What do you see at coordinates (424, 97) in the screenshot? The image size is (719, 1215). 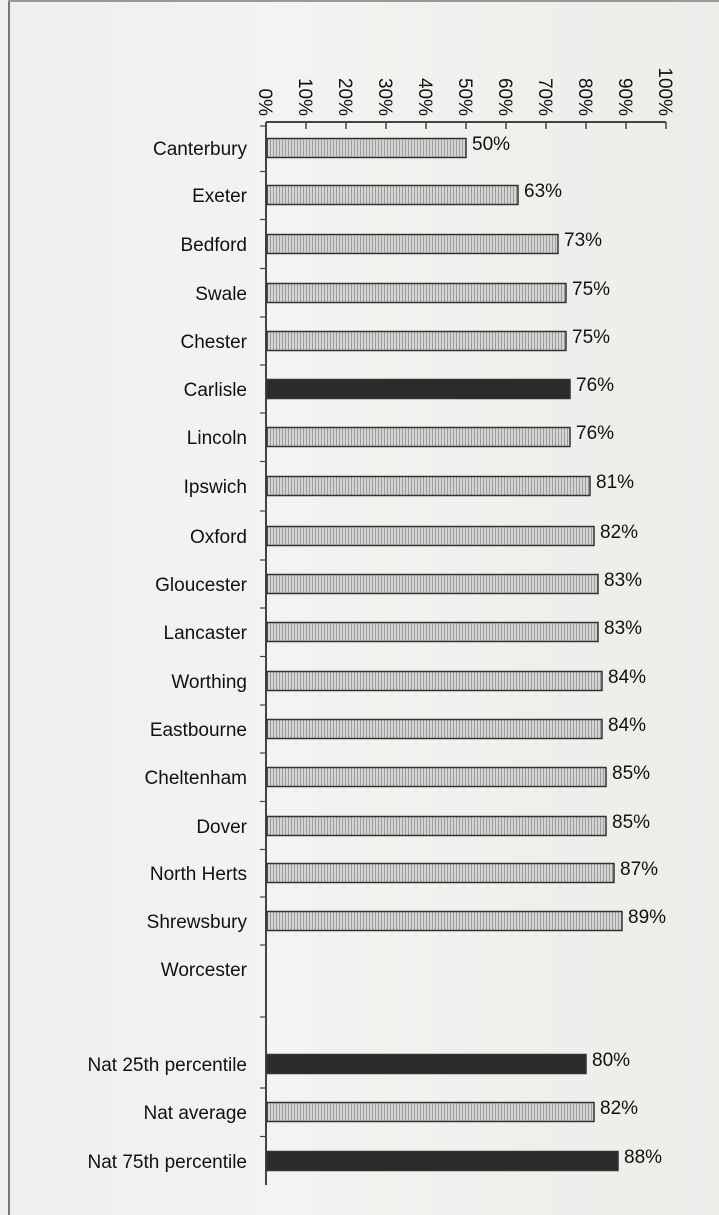 I see `x-tick-label: 40%` at bounding box center [424, 97].